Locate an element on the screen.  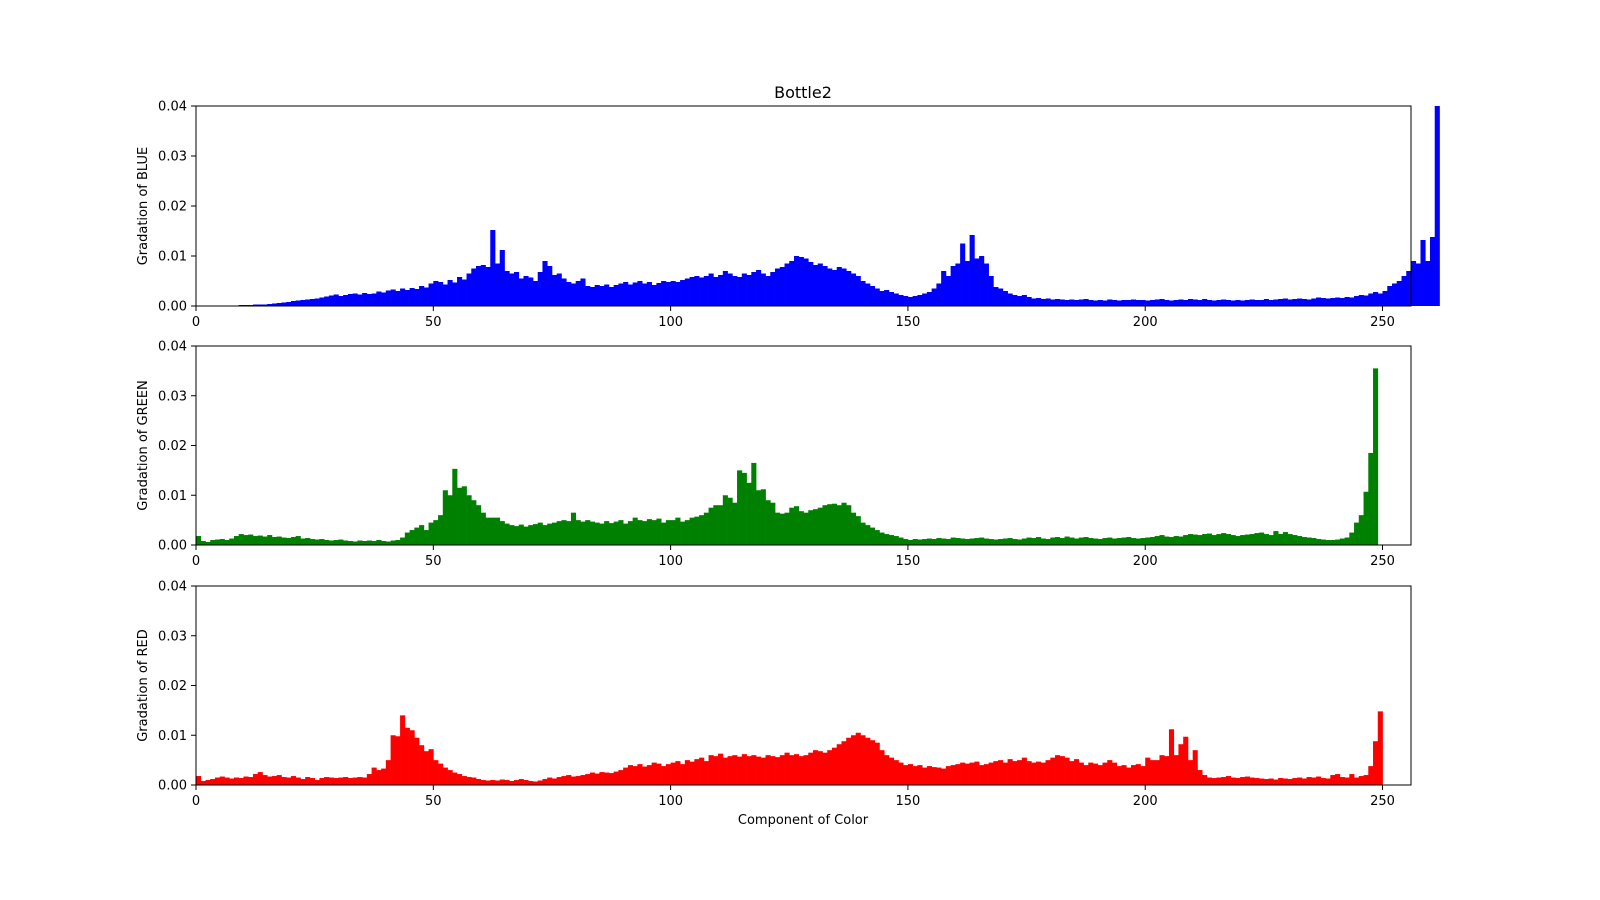
green-x-tick-label: 250 is located at coordinates (1382, 561).